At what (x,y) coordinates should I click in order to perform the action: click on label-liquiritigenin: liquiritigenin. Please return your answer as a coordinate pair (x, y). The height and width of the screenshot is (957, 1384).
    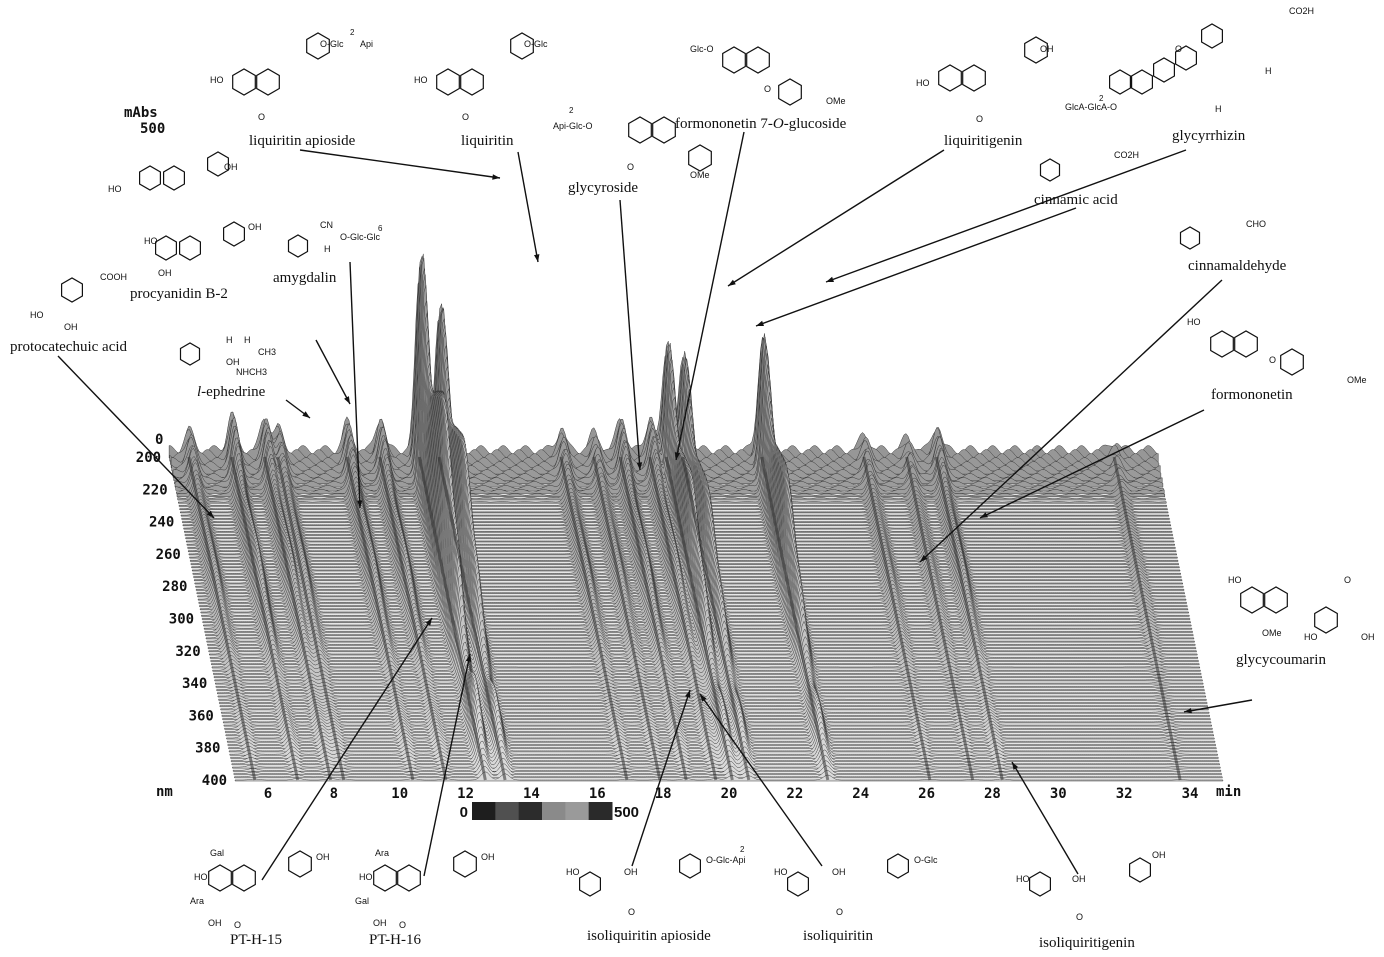
    Looking at the image, I should click on (983, 141).